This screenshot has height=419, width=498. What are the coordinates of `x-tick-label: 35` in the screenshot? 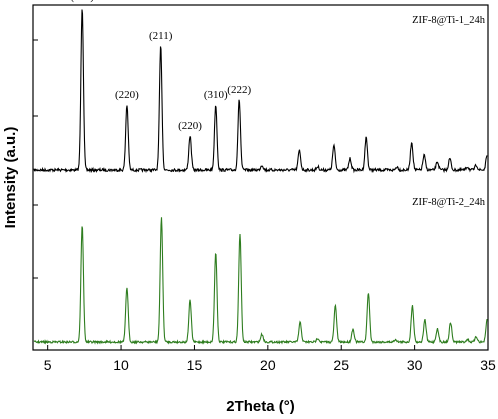 It's located at (488, 365).